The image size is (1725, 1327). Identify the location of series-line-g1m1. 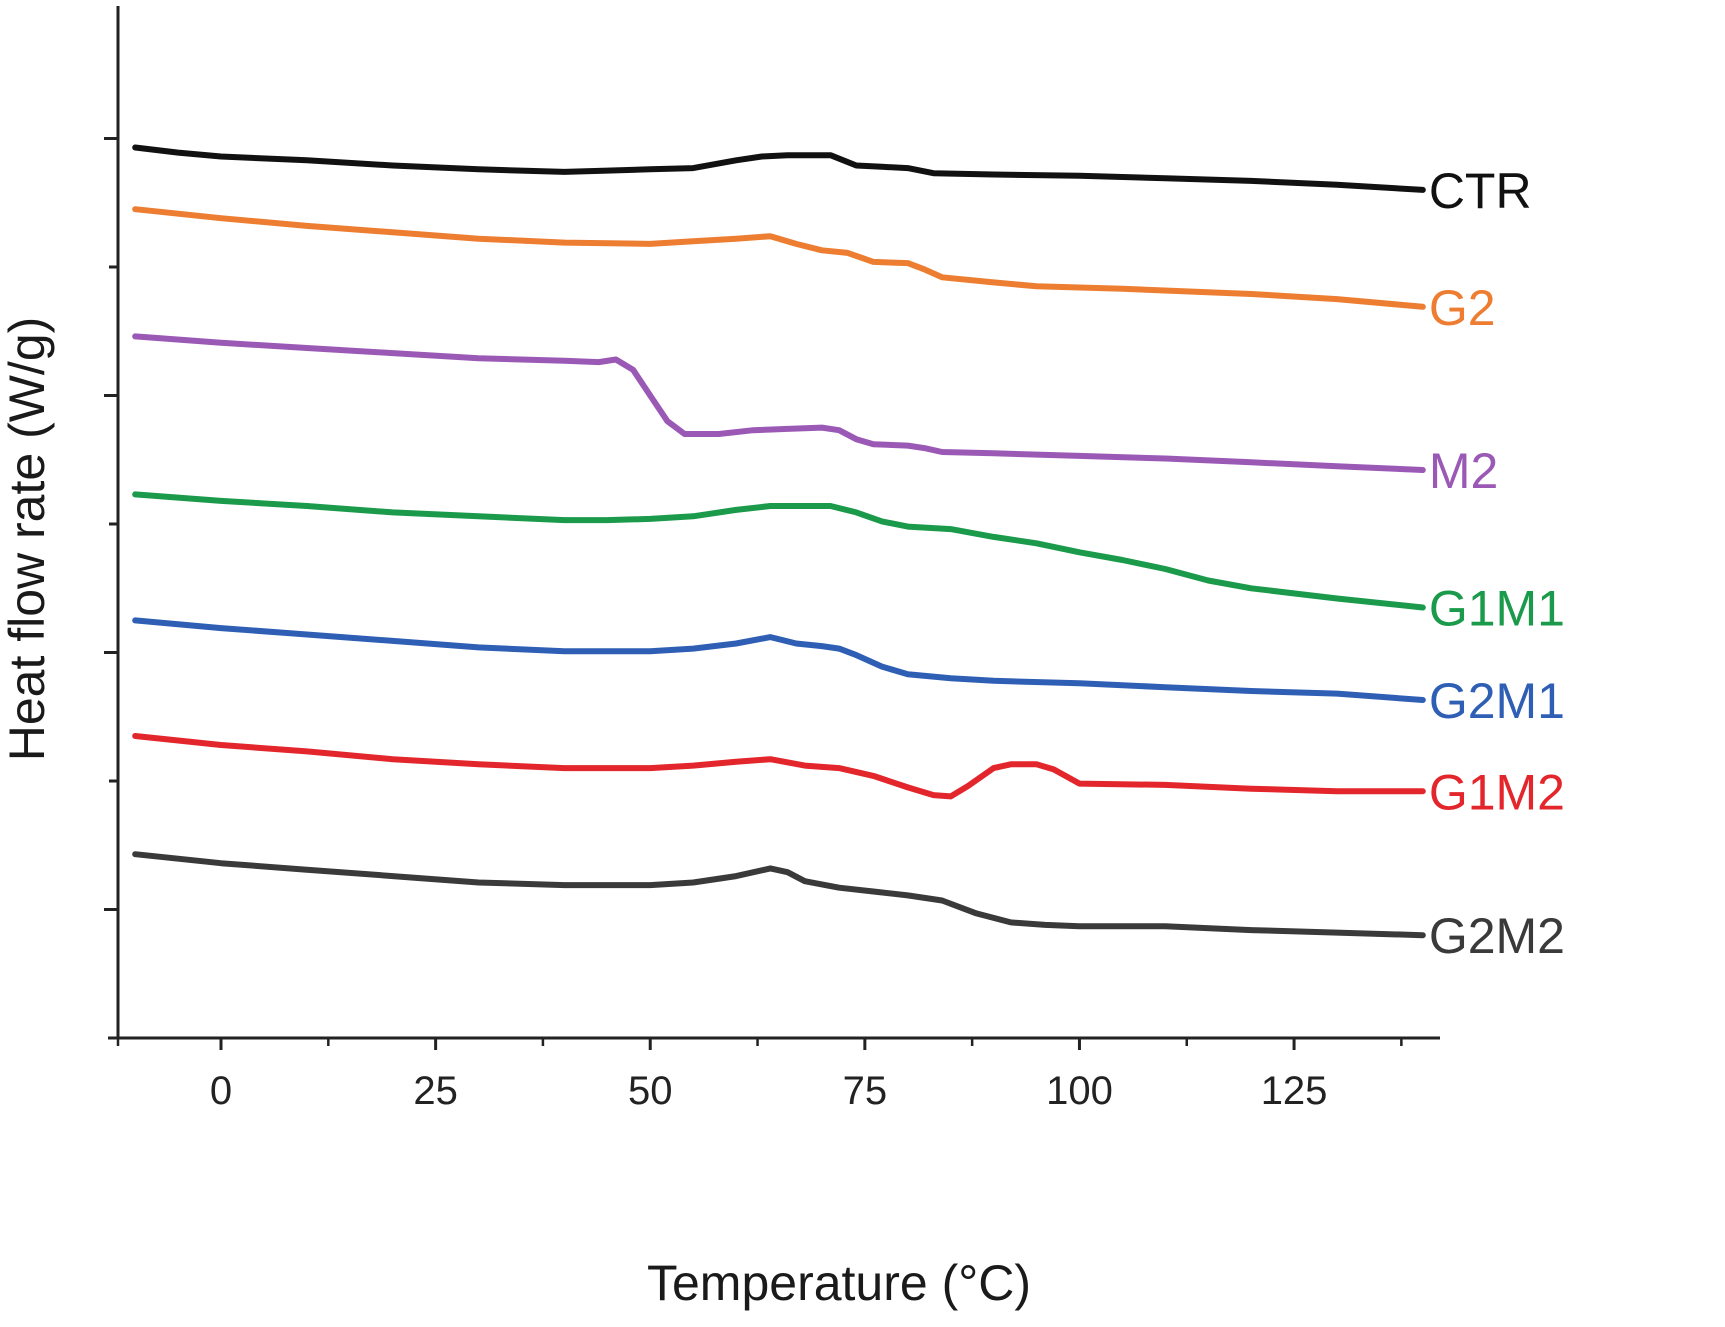
(779, 551).